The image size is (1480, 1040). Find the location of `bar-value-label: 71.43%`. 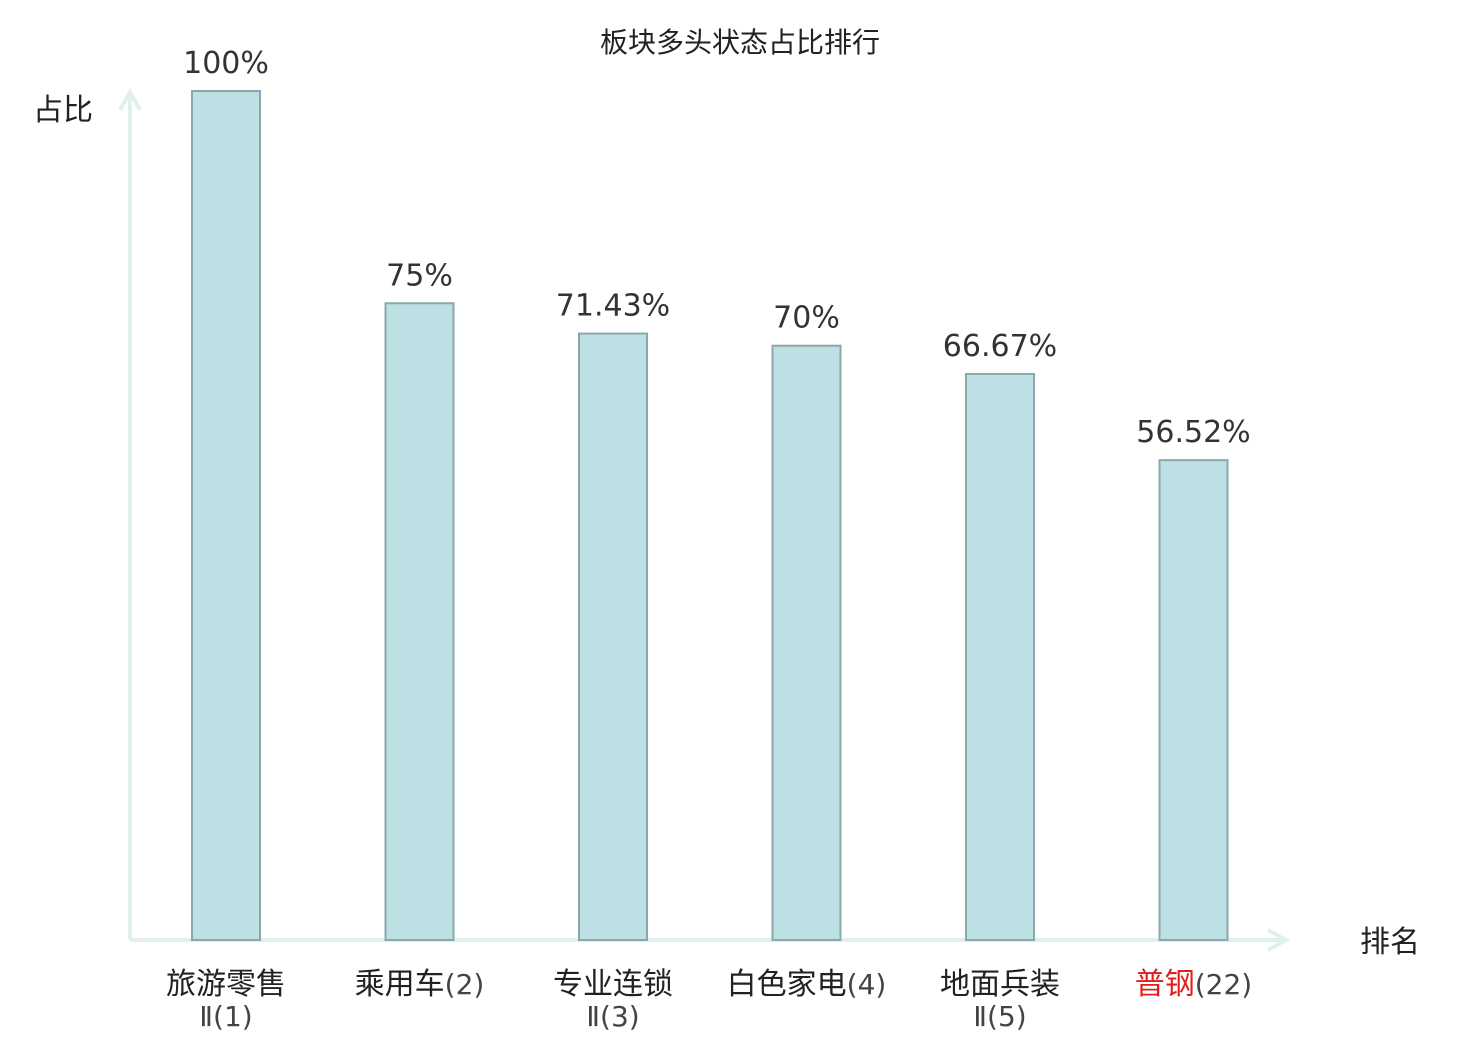

bar-value-label: 71.43% is located at coordinates (613, 306).